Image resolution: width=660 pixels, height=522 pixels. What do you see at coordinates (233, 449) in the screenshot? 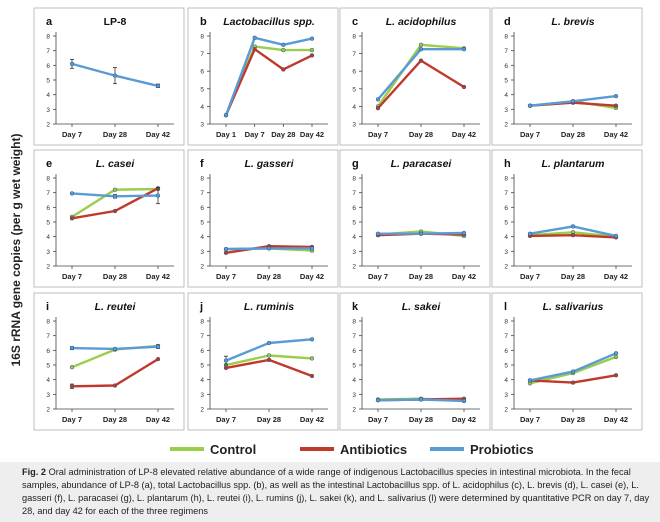
I see `legend-label-control: Control` at bounding box center [233, 449].